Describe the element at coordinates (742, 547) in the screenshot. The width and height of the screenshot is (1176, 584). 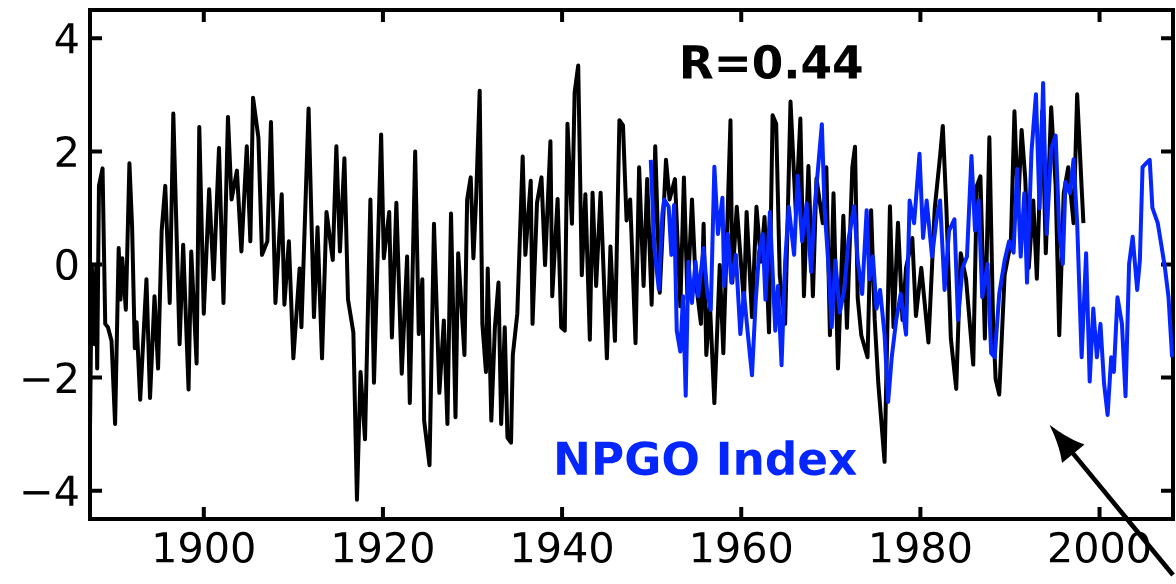
I see `x-tick-label: 1960` at that location.